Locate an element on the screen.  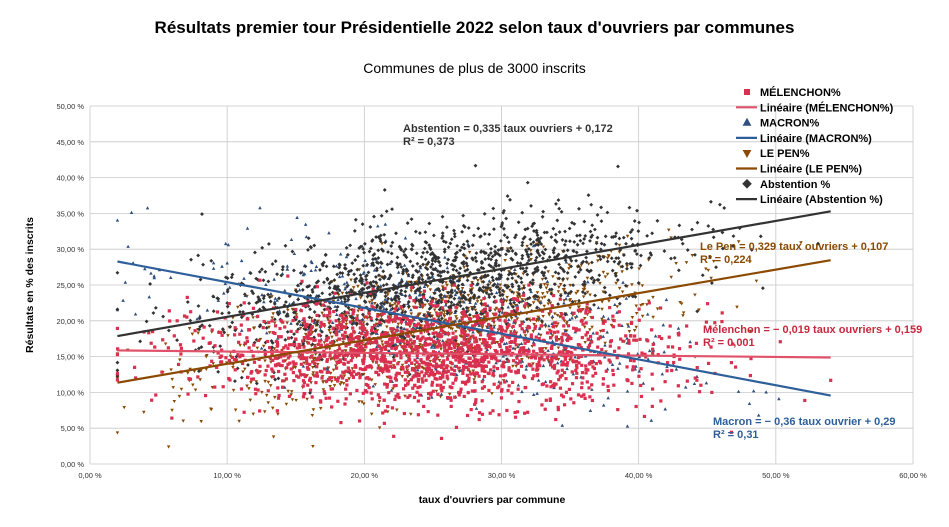
legend-marker is located at coordinates (747, 92).